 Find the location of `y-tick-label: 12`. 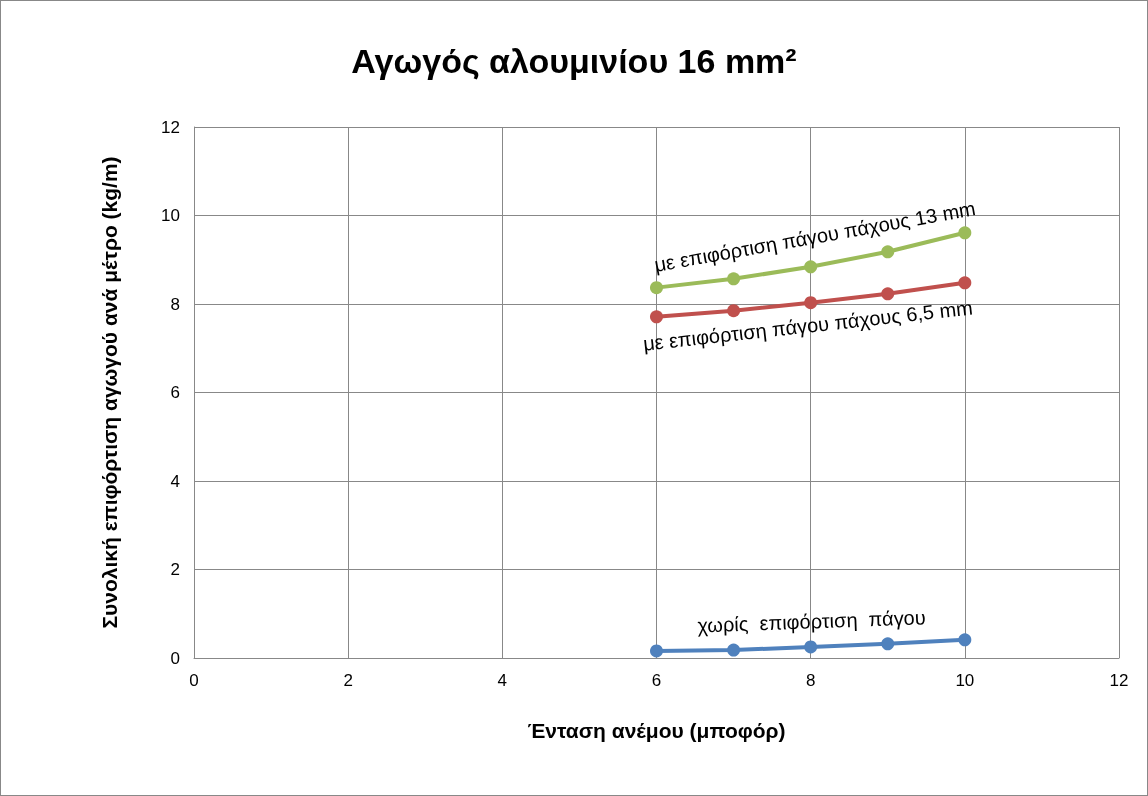

y-tick-label: 12 is located at coordinates (170, 127).